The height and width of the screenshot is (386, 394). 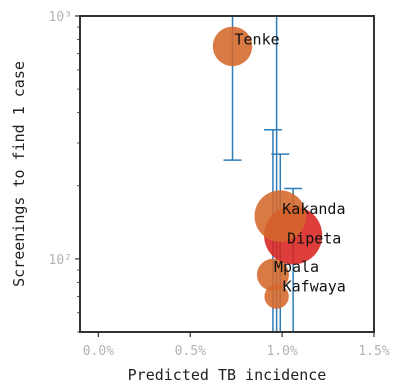 I want to click on x-tick-label: 0.5%, so click(x=190, y=351).